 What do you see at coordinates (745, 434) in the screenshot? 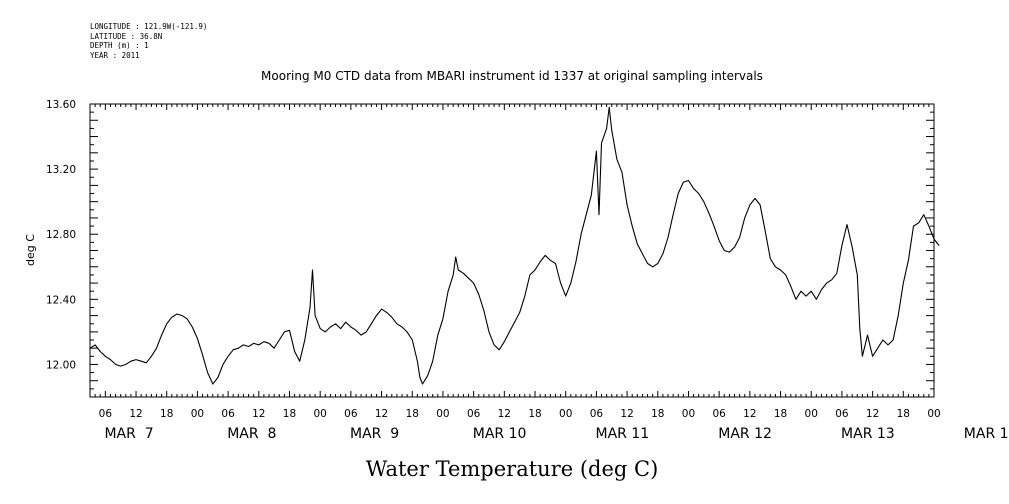
I see `x-date-label: MAR 12` at bounding box center [745, 434].